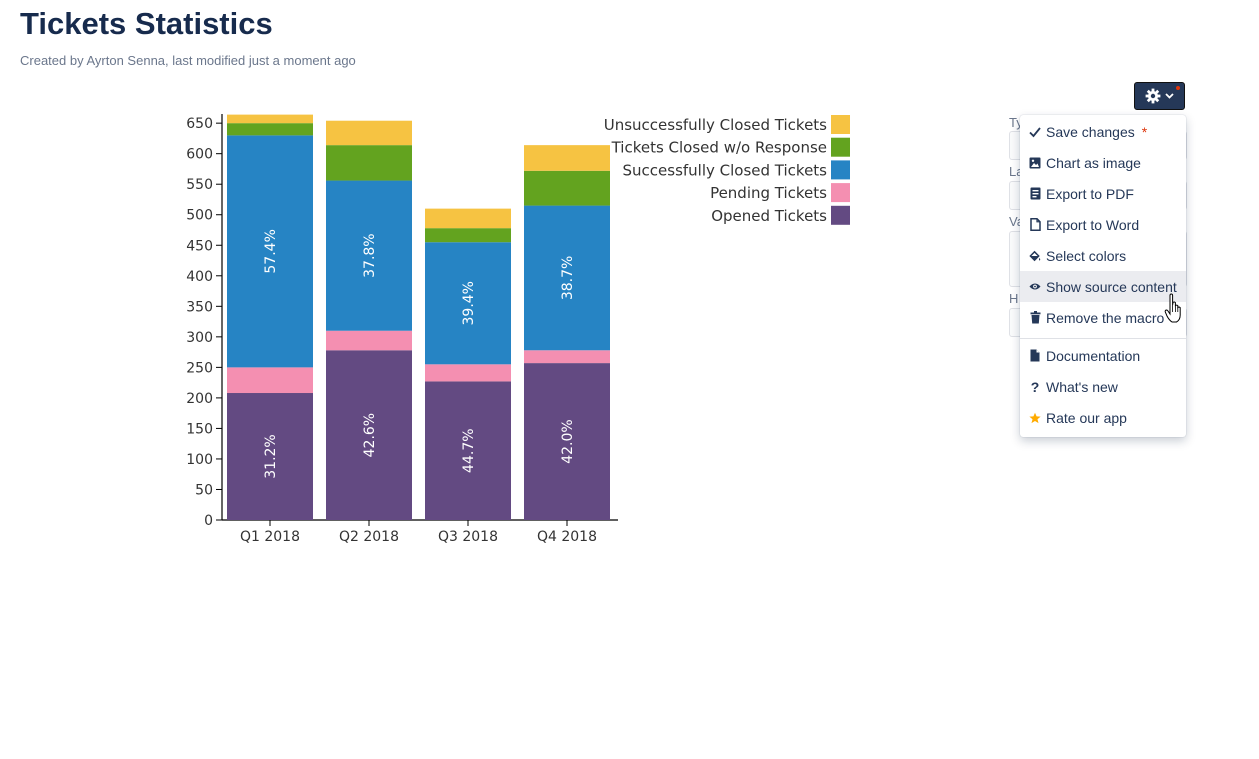  Describe the element at coordinates (199, 429) in the screenshot. I see `y-tick-label: 150` at that location.